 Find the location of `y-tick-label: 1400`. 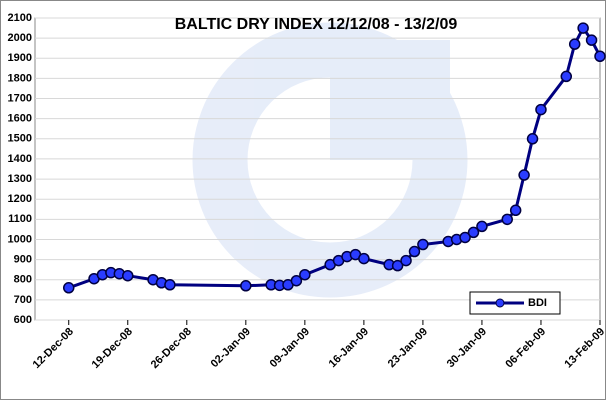

y-tick-label: 1400 is located at coordinates (20, 159).